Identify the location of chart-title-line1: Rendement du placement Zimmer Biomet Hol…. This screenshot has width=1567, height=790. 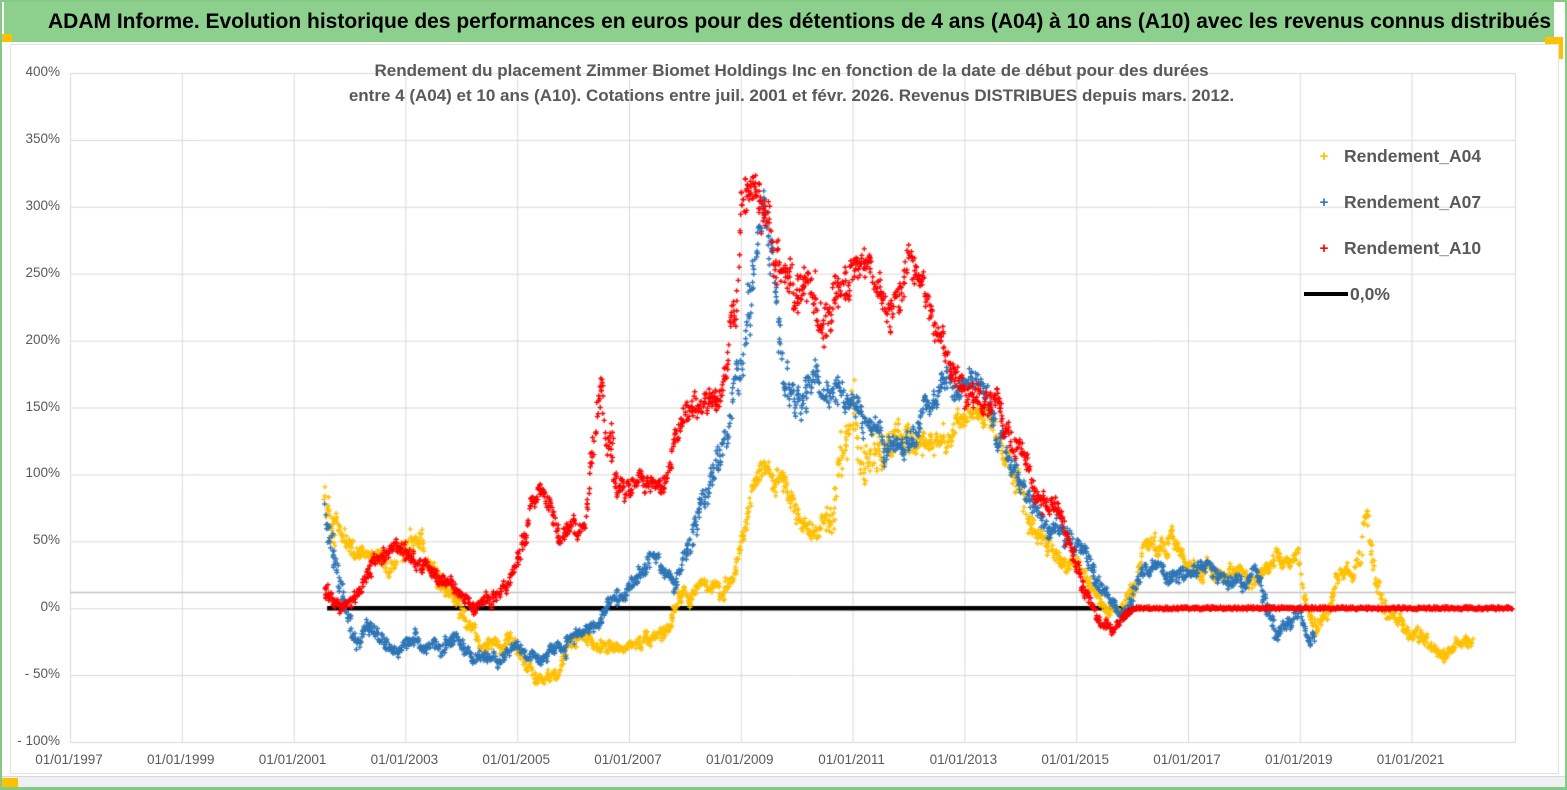
(791, 70).